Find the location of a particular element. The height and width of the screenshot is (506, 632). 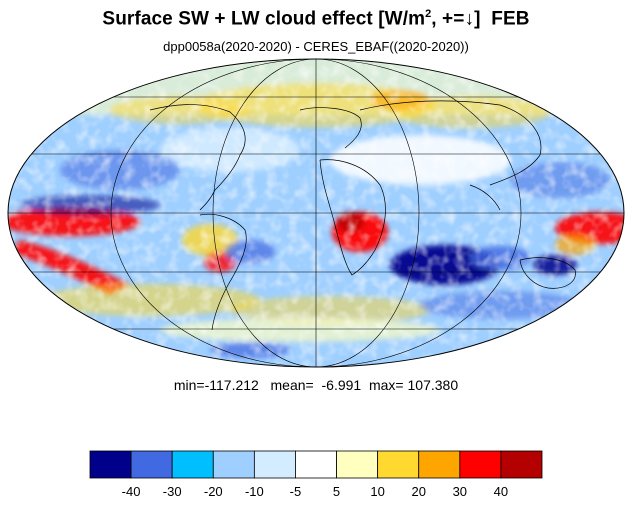

colorbar-tick-label: -30 is located at coordinates (172, 491).